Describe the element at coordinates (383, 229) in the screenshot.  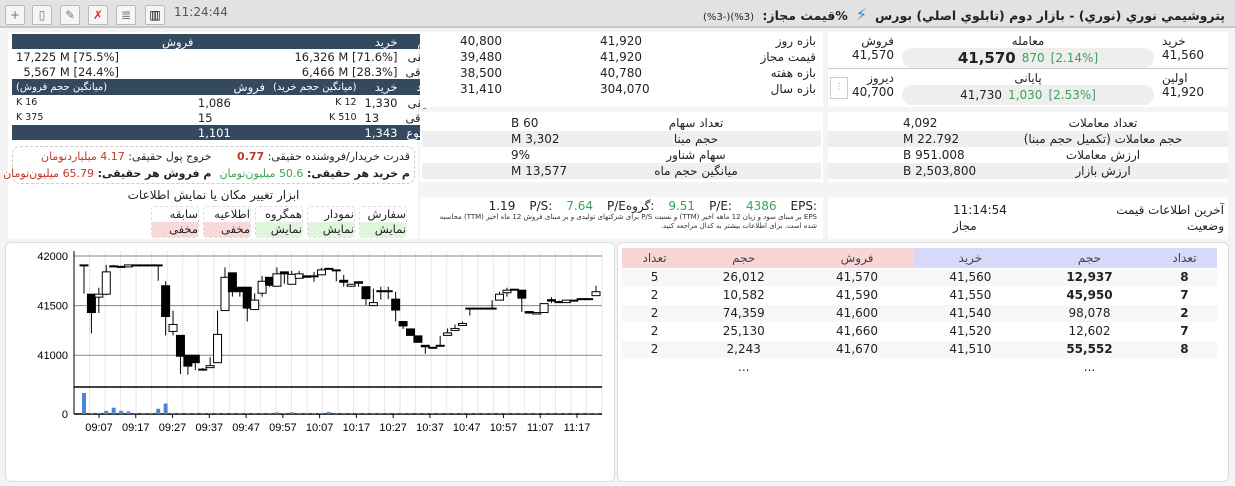
I see `toggle-state: نمایش` at that location.